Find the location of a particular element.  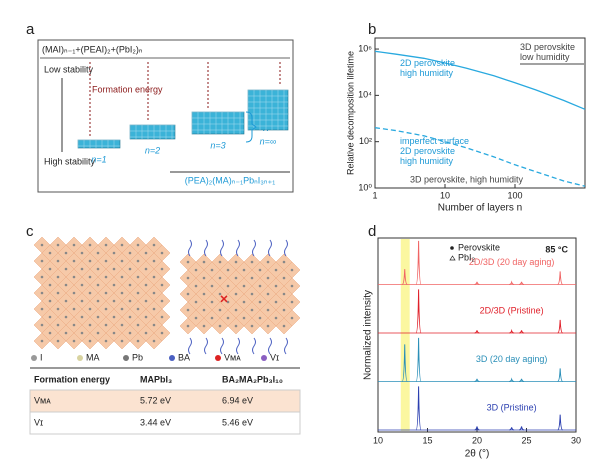

phase-label: n=∞ is located at coordinates (268, 141).